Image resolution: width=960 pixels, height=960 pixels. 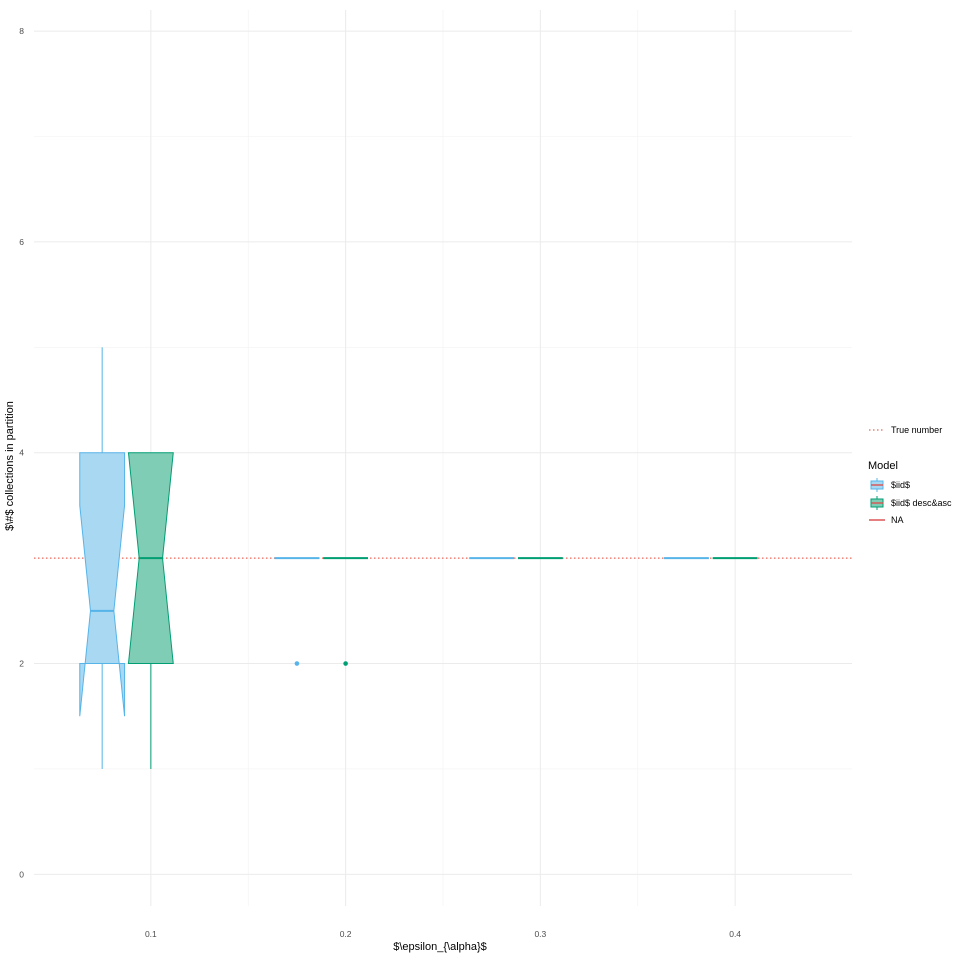 I want to click on x-tick-label: 0.2, so click(x=346, y=934).